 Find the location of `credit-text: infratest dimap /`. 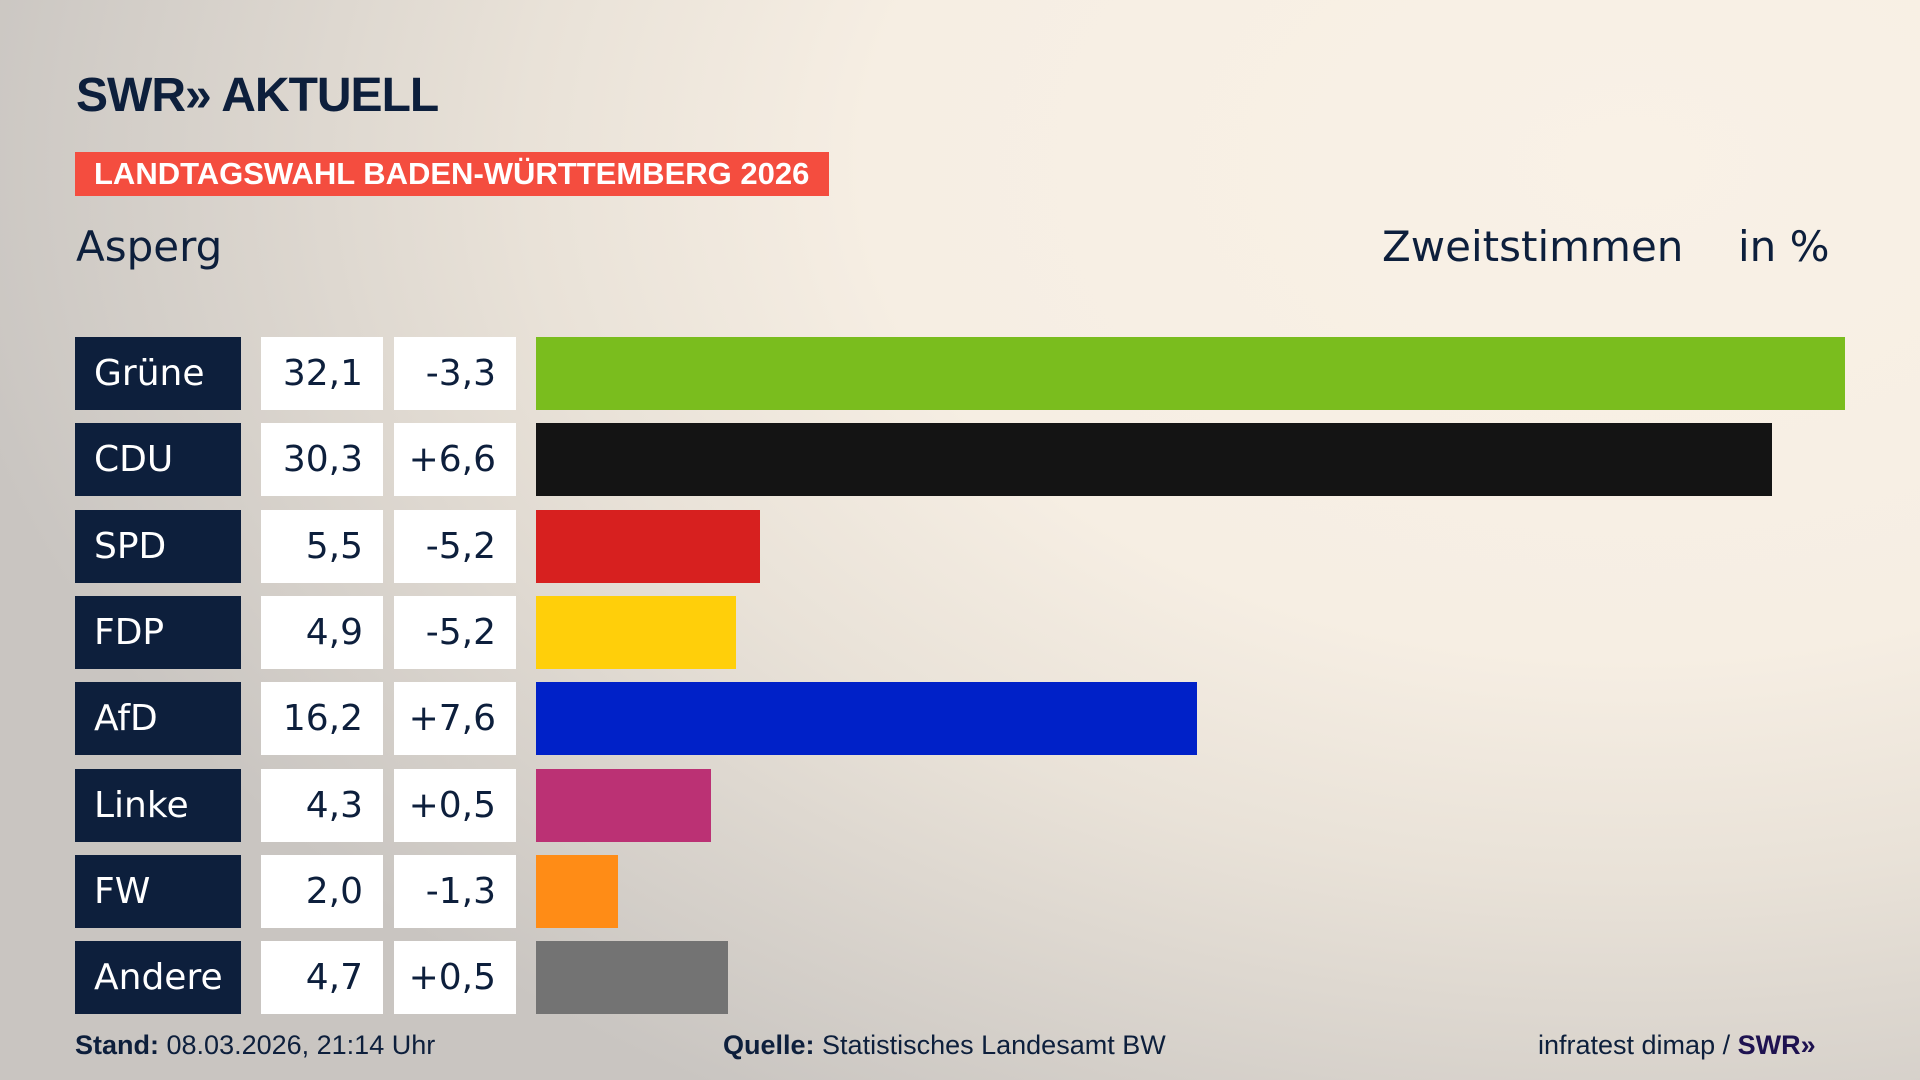

credit-text: infratest dimap / is located at coordinates (1638, 1045).